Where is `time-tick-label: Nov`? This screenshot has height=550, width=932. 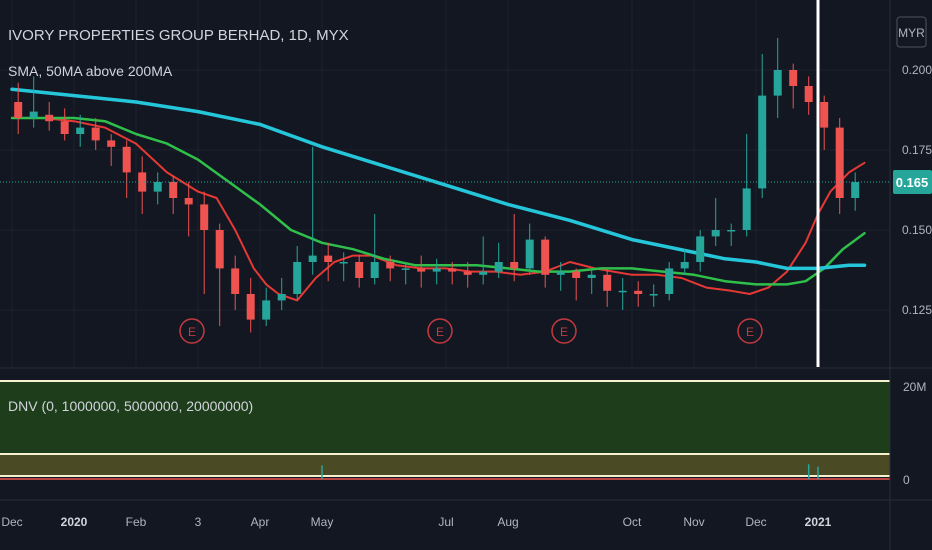
time-tick-label: Nov is located at coordinates (693, 522).